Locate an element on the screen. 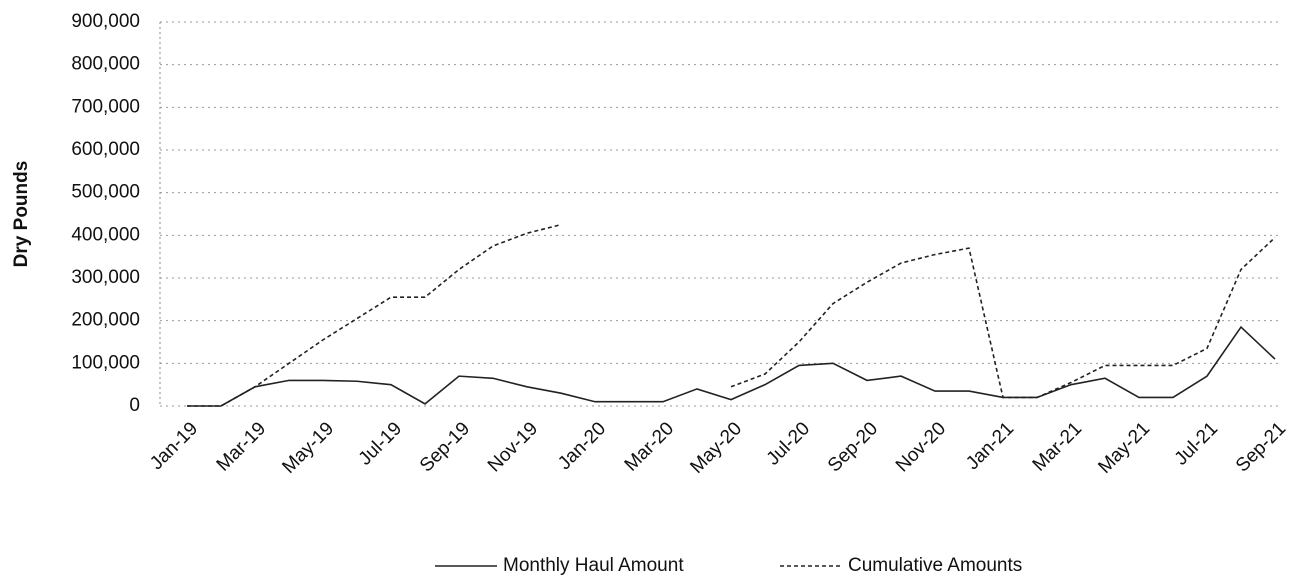 Image resolution: width=1294 pixels, height=587 pixels. y-tick-label: 200,000 is located at coordinates (105, 320).